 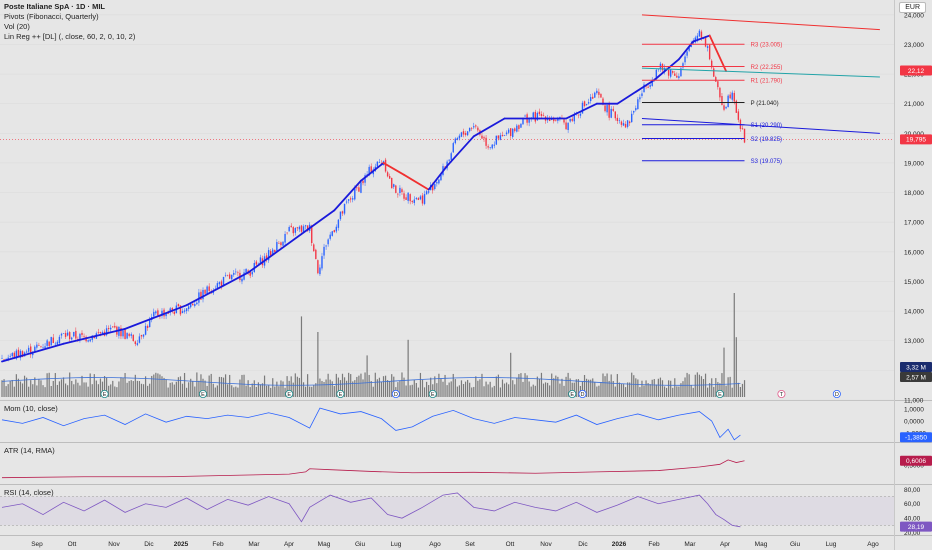 I want to click on atr-pane-title: ATR (14, RMA), so click(x=29, y=450).